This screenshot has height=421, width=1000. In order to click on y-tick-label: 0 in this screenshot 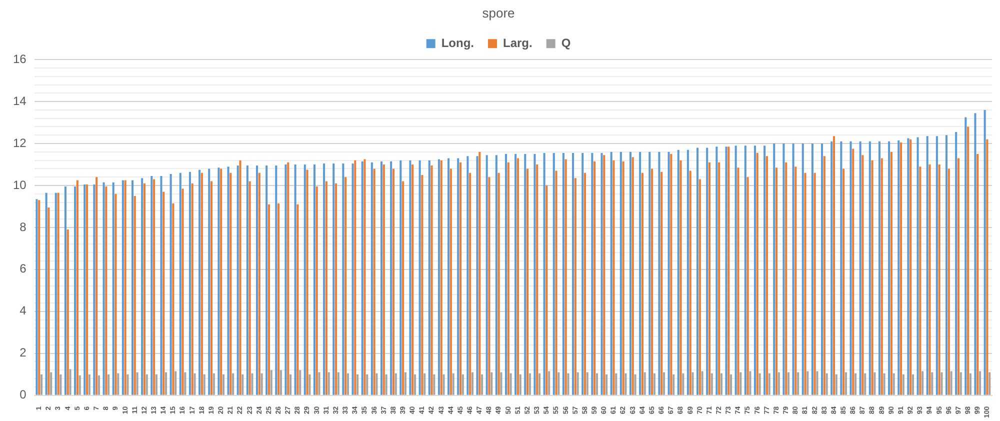, I will do `click(23, 395)`.